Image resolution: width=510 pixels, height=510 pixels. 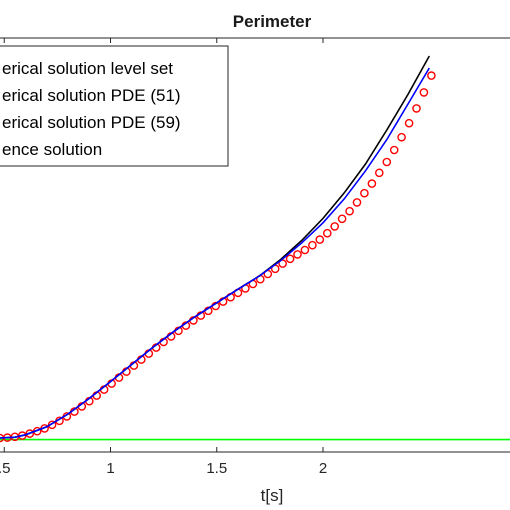 I want to click on legend-entry-3: erical solution PDE (59), so click(x=91, y=122).